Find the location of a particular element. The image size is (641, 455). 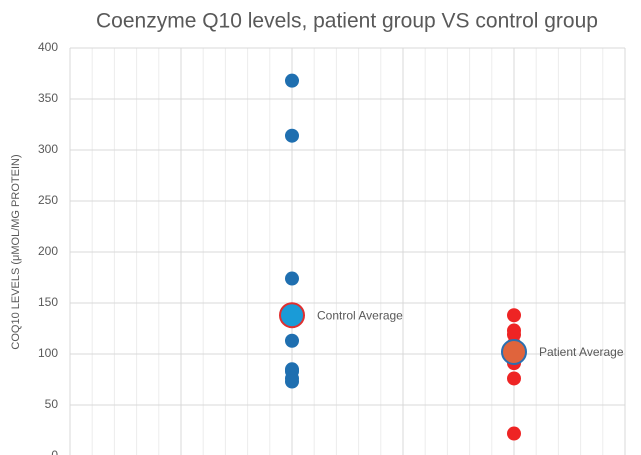

y-tick-label: 0 is located at coordinates (54, 451).